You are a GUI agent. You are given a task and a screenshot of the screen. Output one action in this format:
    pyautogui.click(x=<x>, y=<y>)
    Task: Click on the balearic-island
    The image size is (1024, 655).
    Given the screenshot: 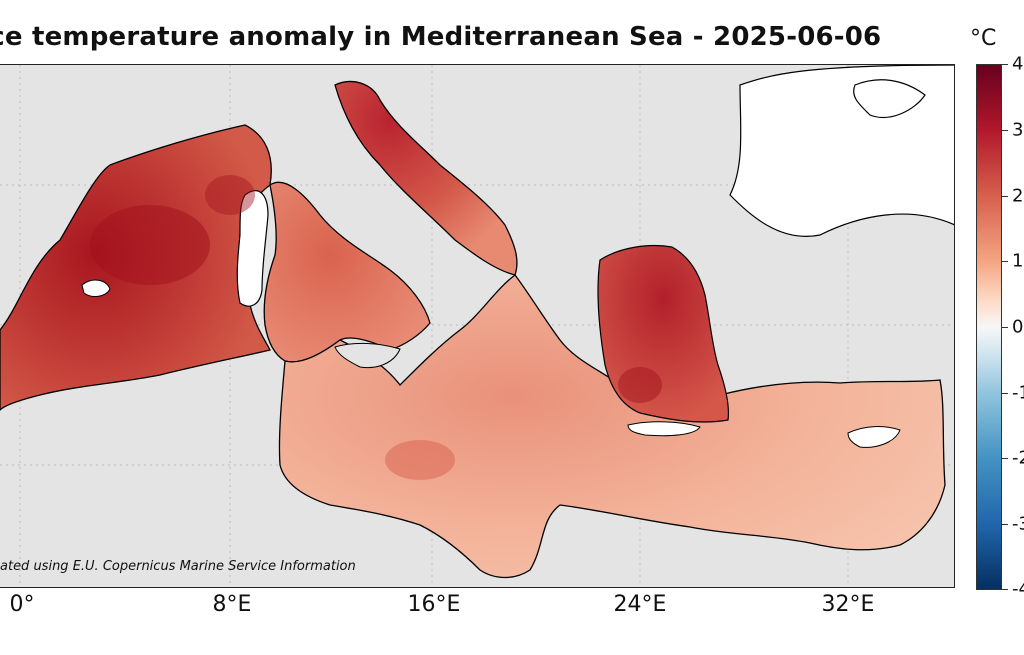 What is the action you would take?
    pyautogui.click(x=96, y=288)
    